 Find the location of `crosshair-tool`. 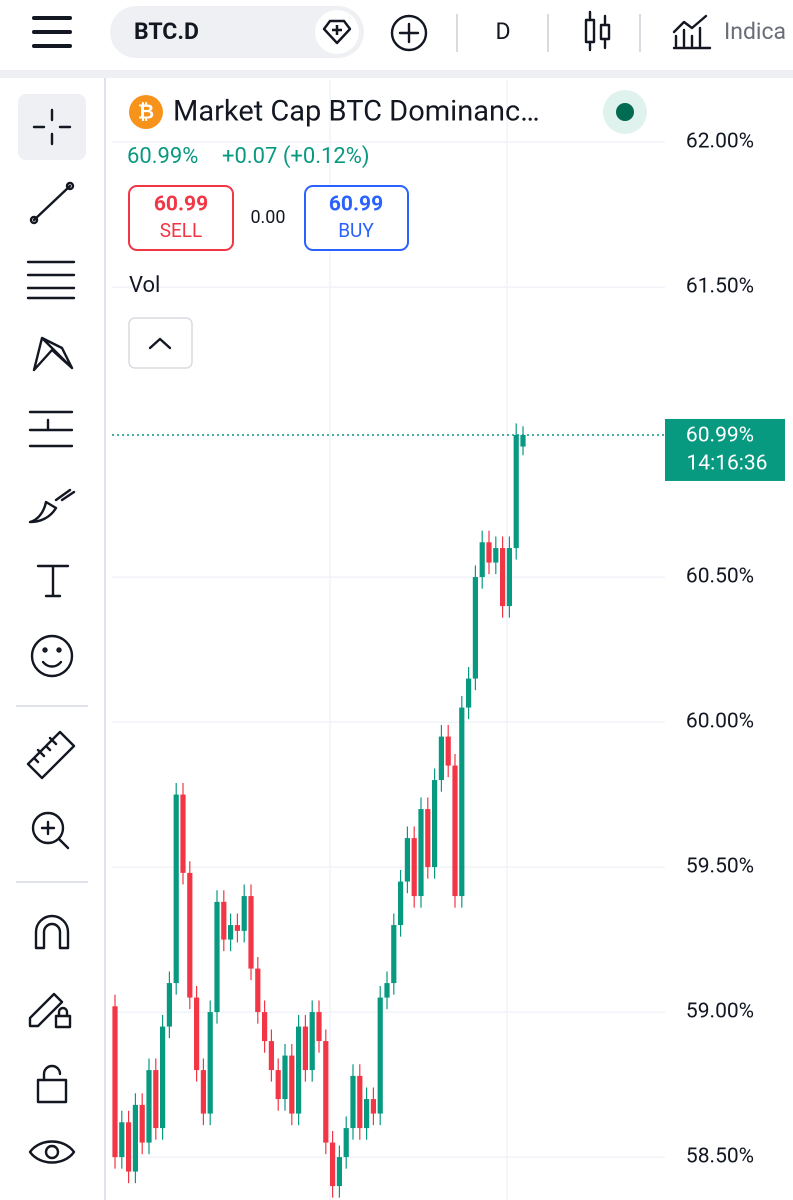

crosshair-tool is located at coordinates (52, 127).